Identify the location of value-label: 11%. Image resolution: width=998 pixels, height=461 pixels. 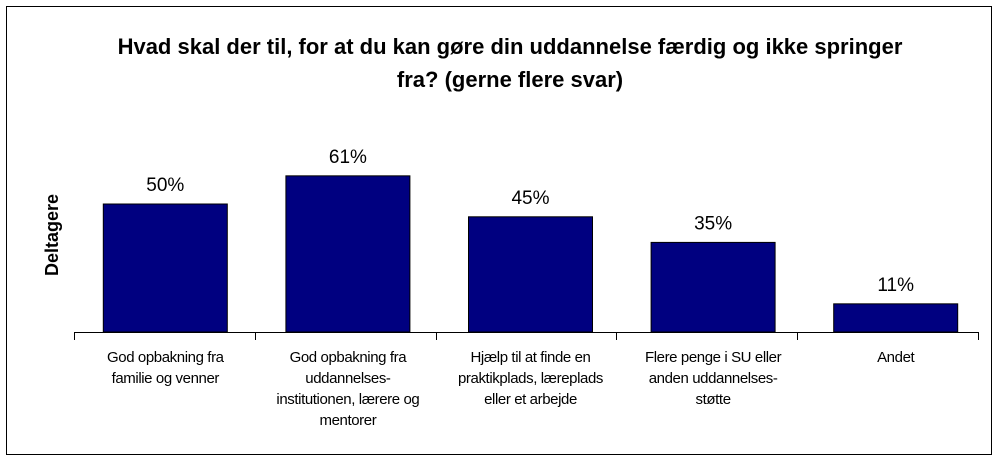
(895, 285).